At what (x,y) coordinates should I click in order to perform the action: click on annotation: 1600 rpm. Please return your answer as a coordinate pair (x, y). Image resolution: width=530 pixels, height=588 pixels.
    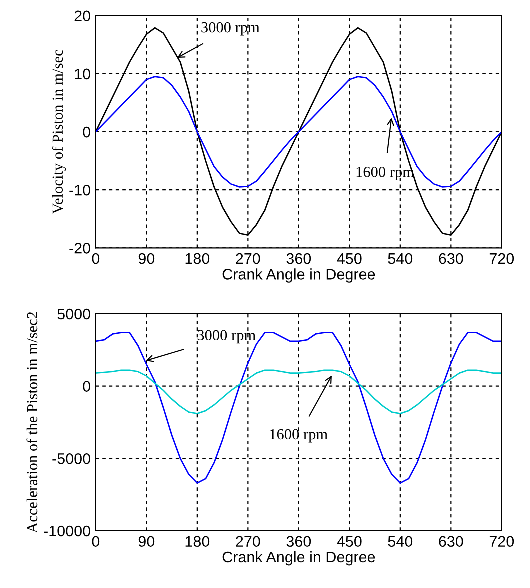
    Looking at the image, I should click on (299, 436).